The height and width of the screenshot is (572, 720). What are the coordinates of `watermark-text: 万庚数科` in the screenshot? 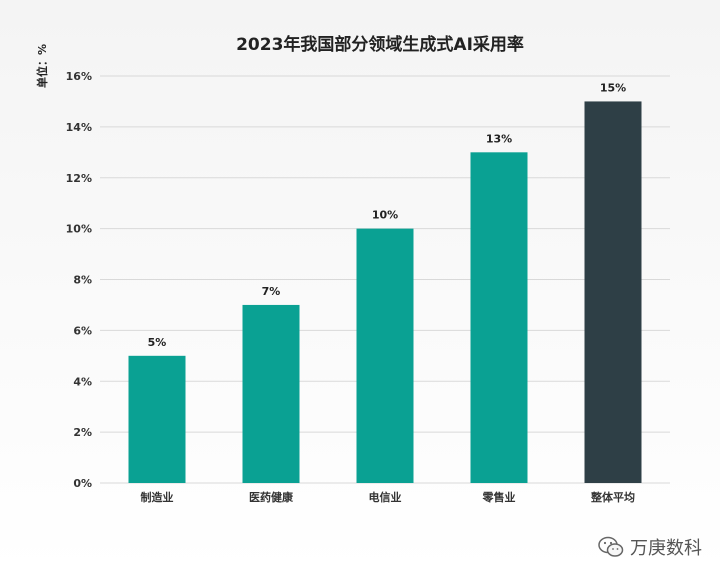 It's located at (666, 548).